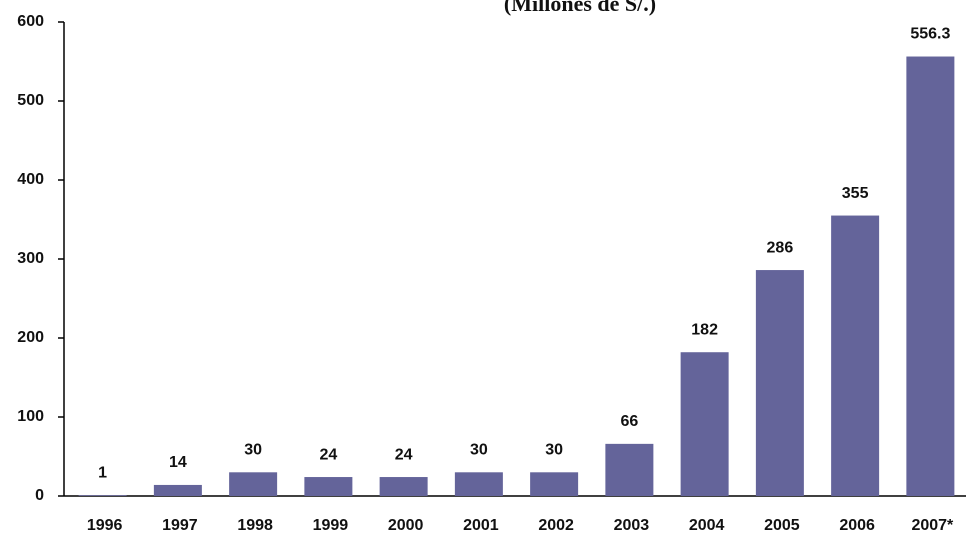 The width and height of the screenshot is (970, 537). Describe the element at coordinates (780, 247) in the screenshot. I see `data-label: 286` at that location.